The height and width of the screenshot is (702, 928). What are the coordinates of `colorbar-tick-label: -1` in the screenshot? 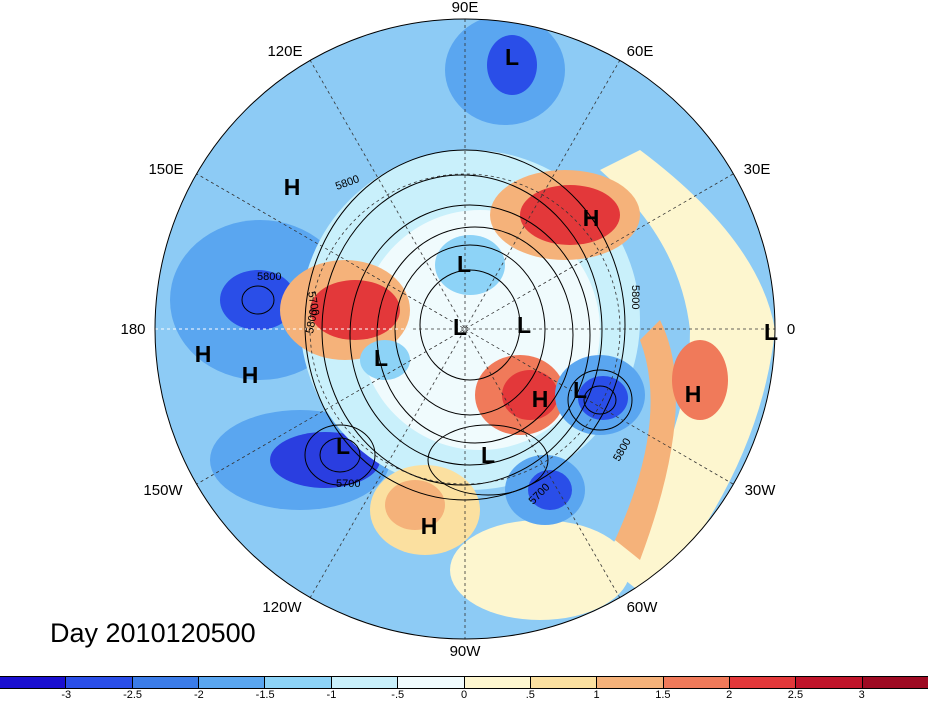 It's located at (331, 695).